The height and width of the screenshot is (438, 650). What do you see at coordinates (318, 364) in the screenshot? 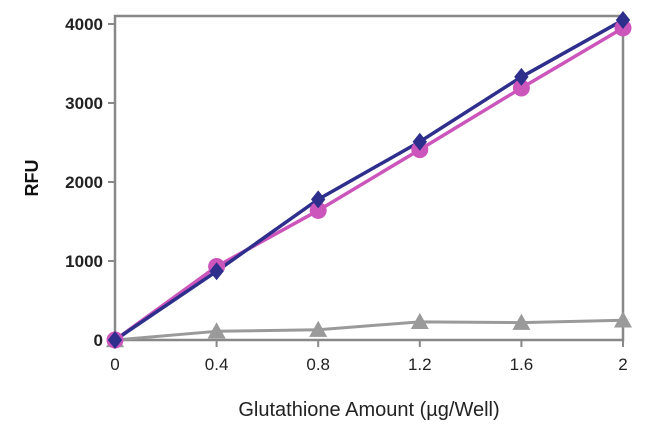
I see `x-tick-label: 0.8` at bounding box center [318, 364].